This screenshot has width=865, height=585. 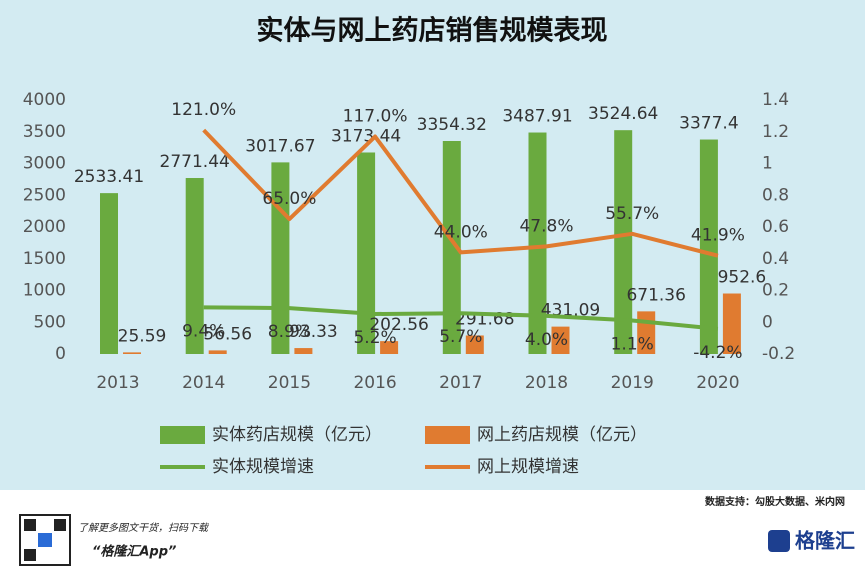 What do you see at coordinates (374, 383) in the screenshot?
I see `x-tick-label: 2016` at bounding box center [374, 383].